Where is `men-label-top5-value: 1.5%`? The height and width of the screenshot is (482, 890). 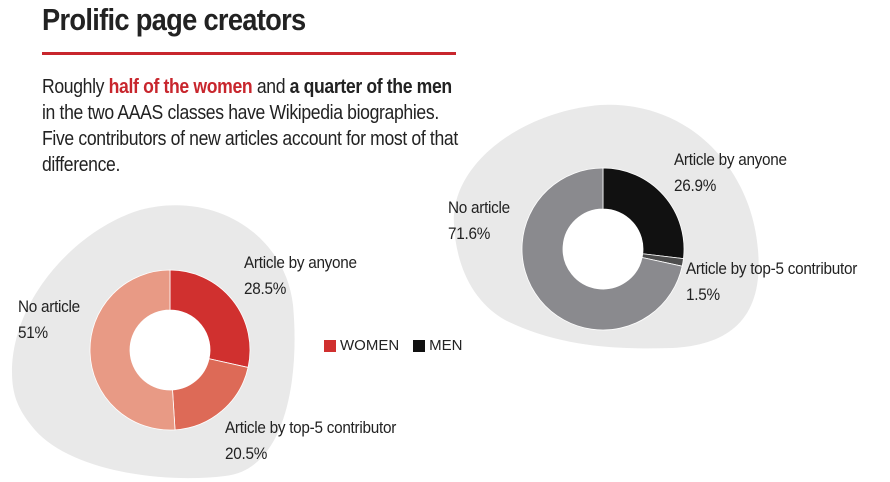 men-label-top5-value: 1.5% is located at coordinates (703, 294).